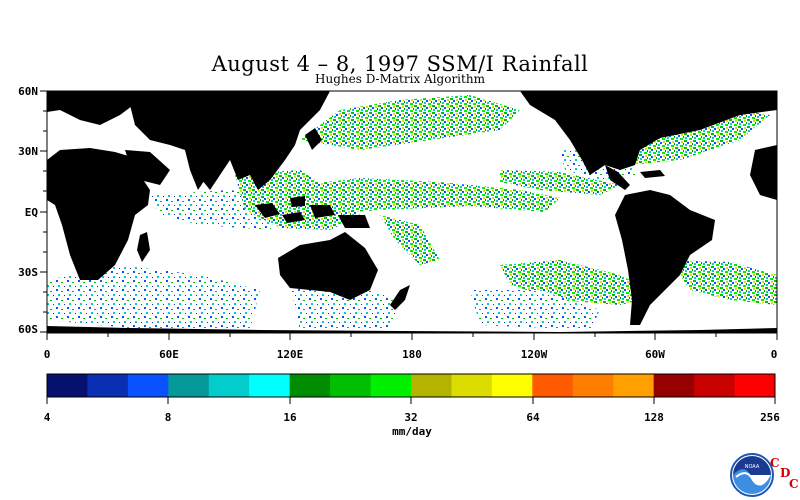 The width and height of the screenshot is (800, 500). I want to click on land-india, so click(200, 170).